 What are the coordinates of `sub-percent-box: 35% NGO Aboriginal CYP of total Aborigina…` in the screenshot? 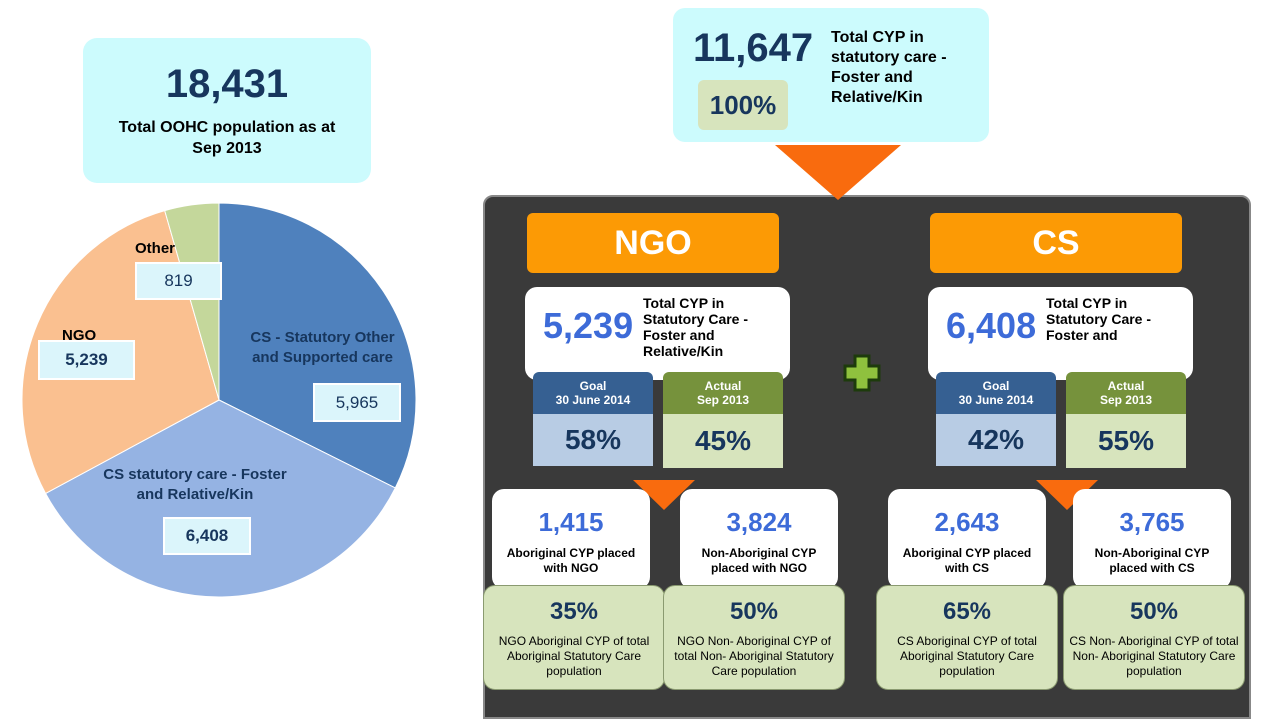 It's located at (574, 637).